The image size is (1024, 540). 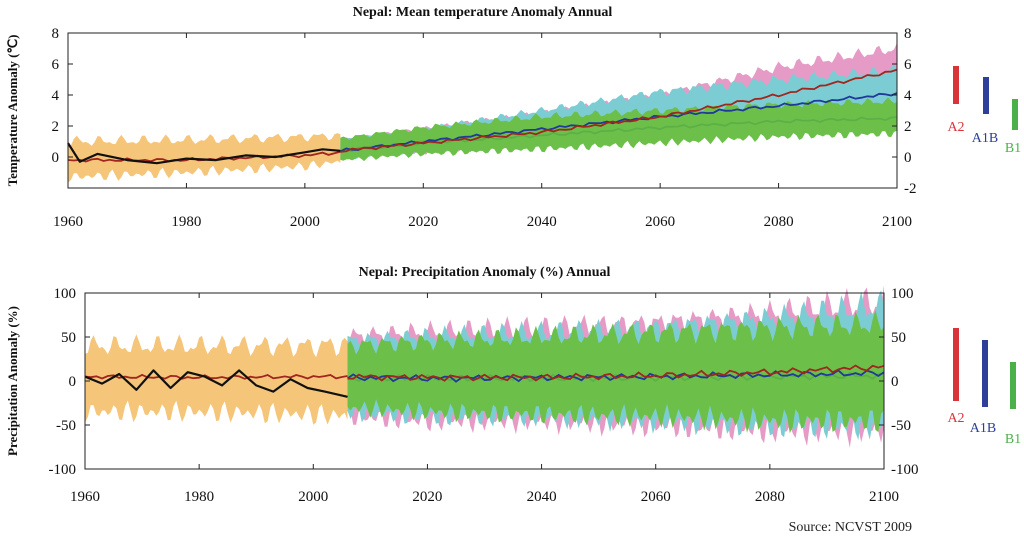 I want to click on y-tick-label-right: 8, so click(x=908, y=34).